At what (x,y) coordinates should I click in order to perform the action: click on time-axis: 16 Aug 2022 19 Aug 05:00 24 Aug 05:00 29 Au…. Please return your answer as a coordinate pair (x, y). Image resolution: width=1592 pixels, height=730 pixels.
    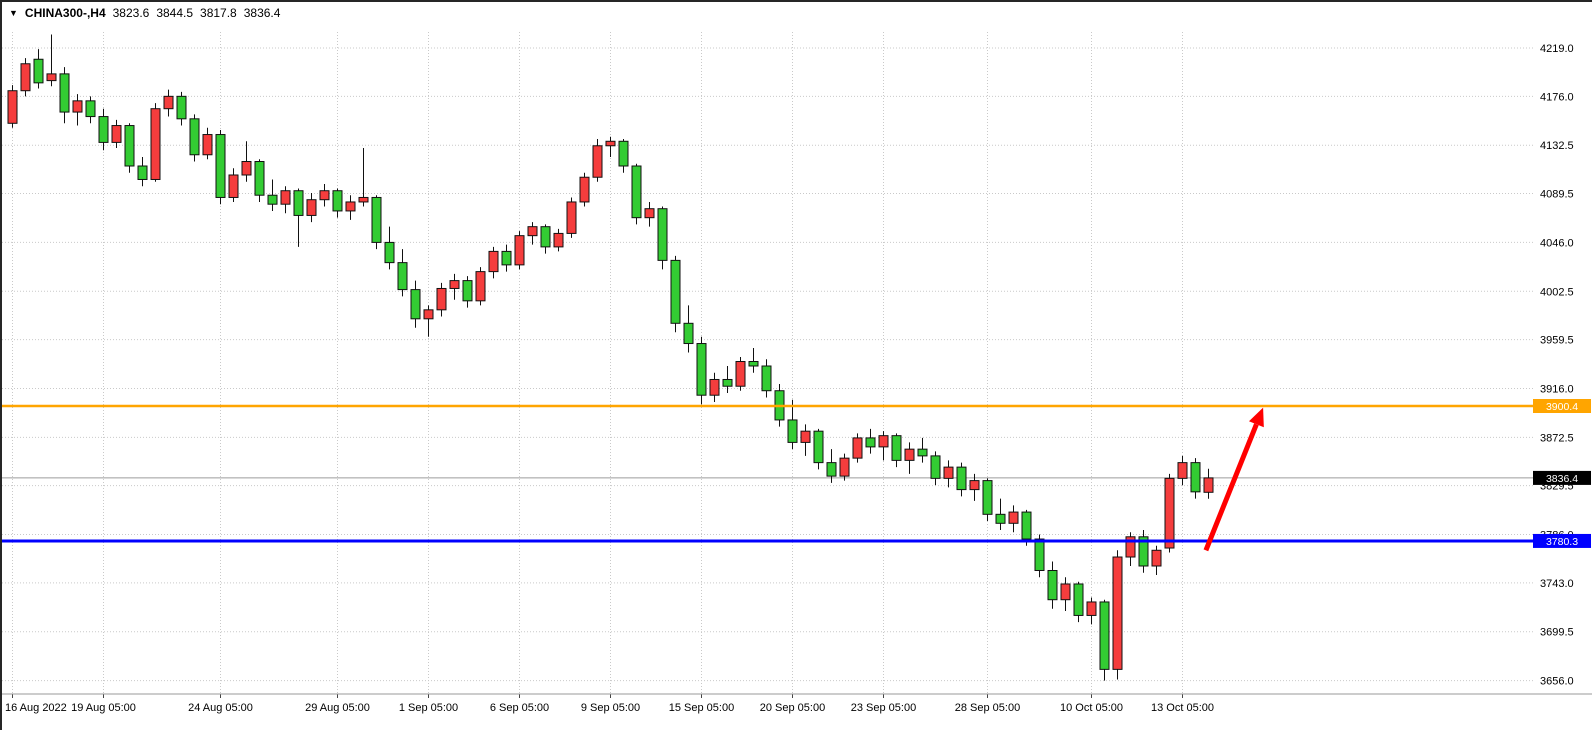
    Looking at the image, I should click on (797, 703).